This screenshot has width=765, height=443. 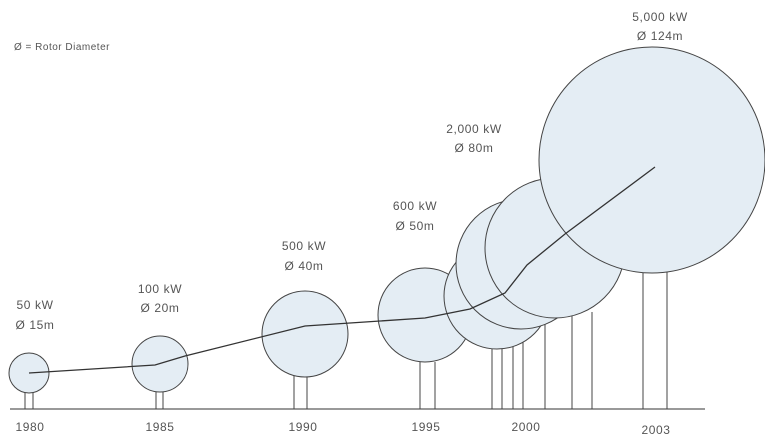 What do you see at coordinates (29, 427) in the screenshot?
I see `year-label-1980: 1980` at bounding box center [29, 427].